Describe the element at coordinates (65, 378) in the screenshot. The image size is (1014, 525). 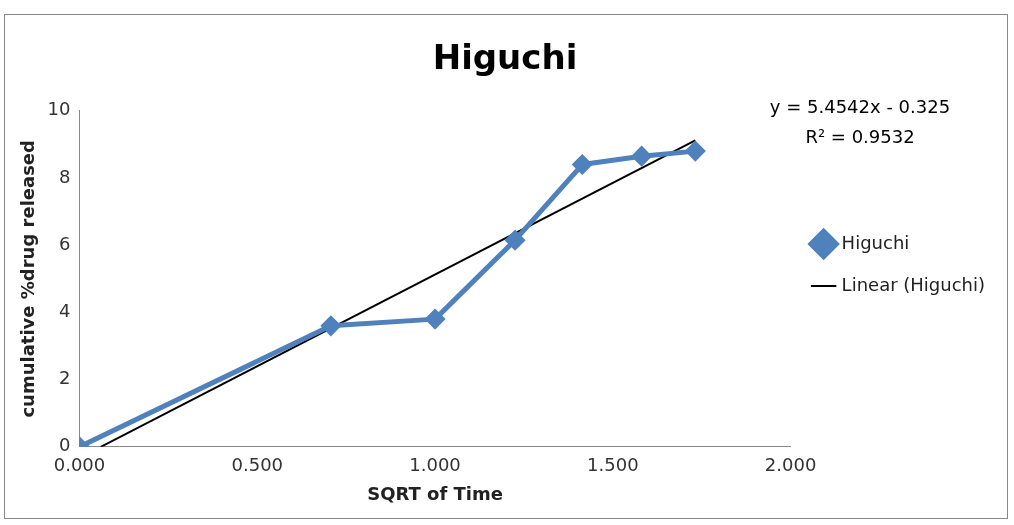
I see `y-tick-label: 2` at that location.